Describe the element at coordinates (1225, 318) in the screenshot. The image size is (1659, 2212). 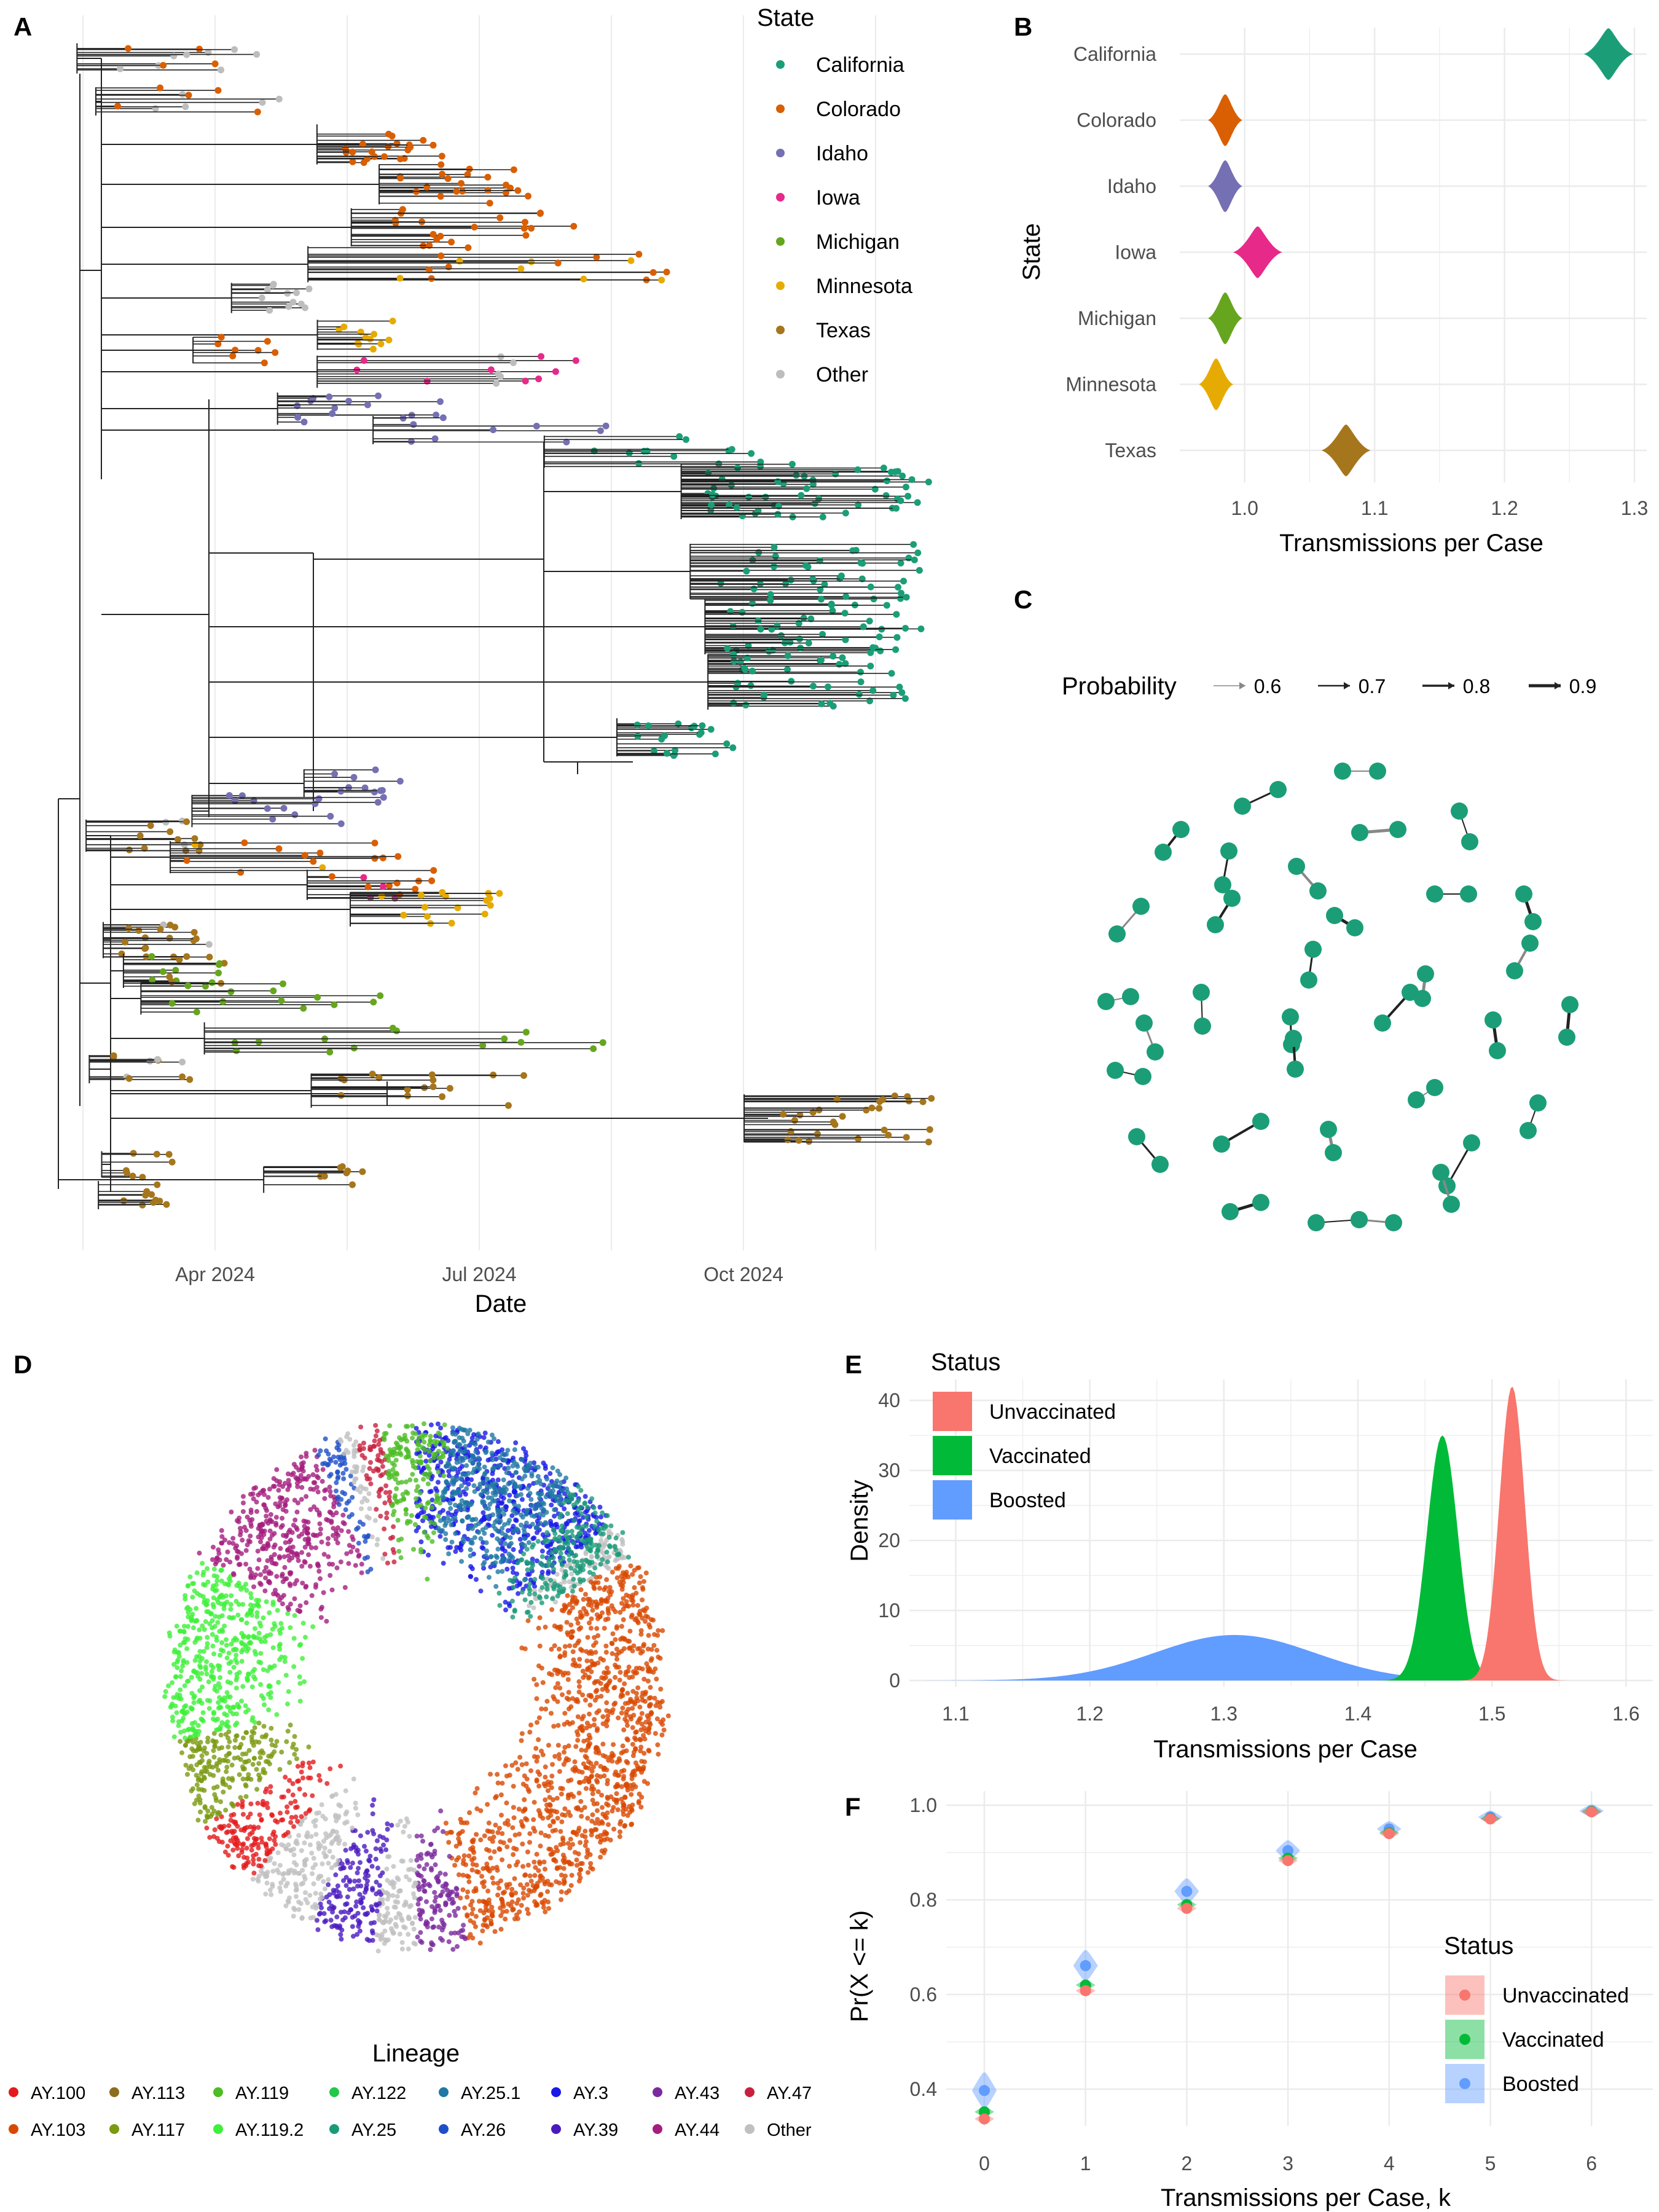
I see `violin-shape` at that location.